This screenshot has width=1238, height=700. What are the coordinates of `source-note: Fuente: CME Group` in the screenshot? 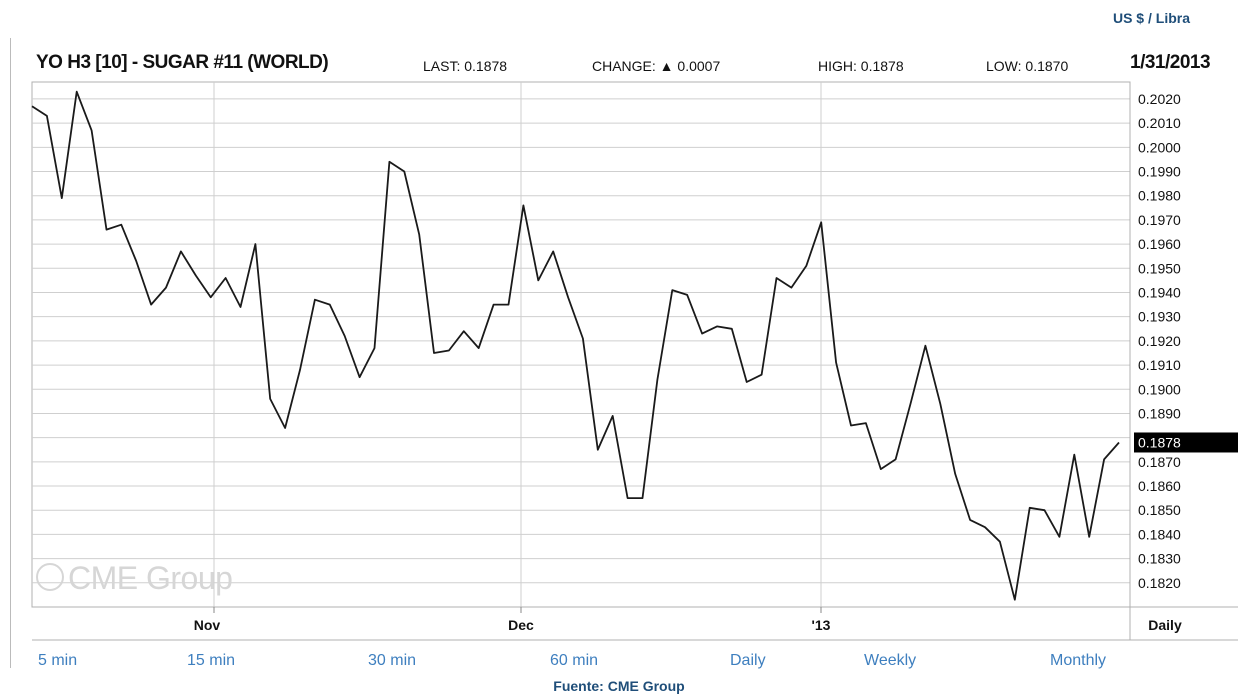 It's located at (619, 686).